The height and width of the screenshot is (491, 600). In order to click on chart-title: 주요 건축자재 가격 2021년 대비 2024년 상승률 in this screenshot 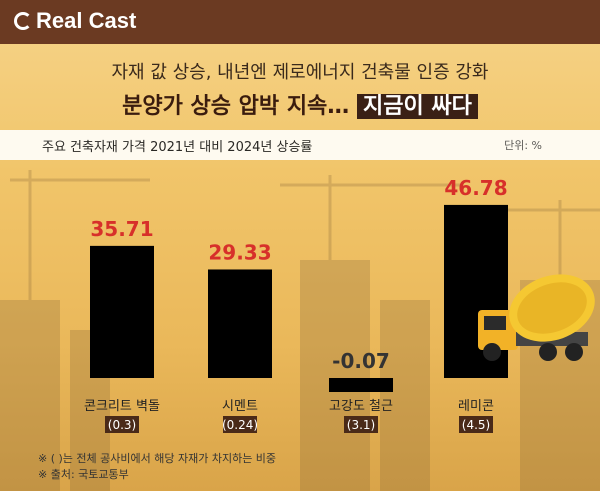, I will do `click(177, 147)`.